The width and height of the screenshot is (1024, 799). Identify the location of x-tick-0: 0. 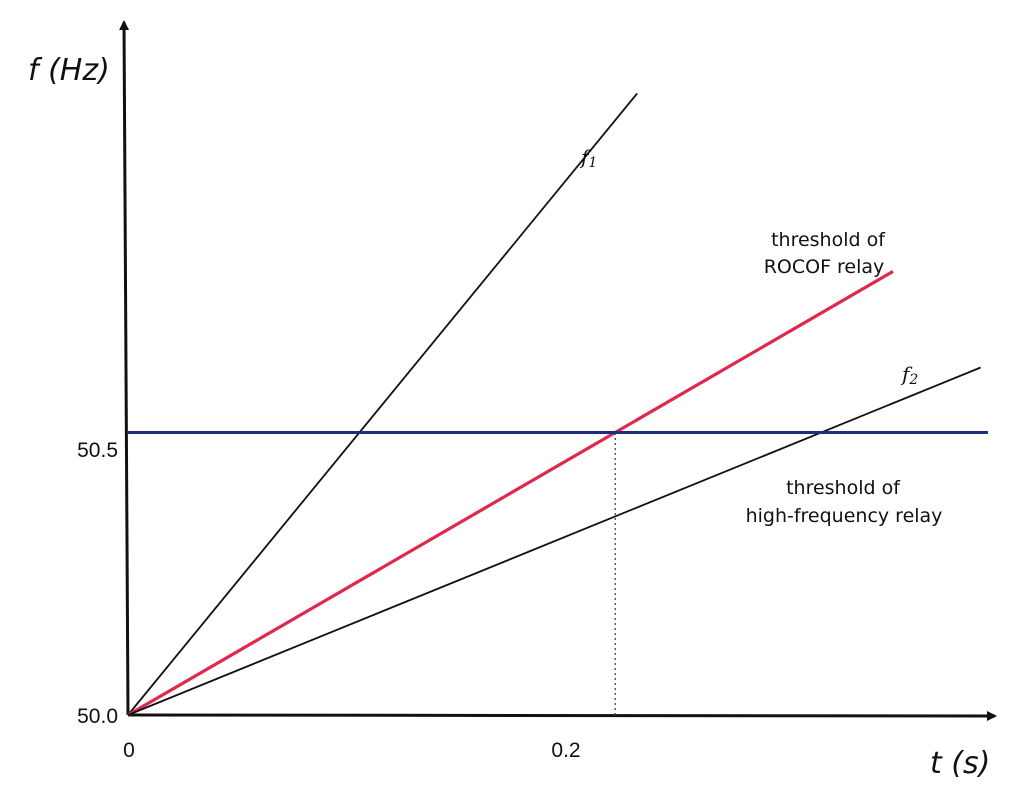
(129, 750).